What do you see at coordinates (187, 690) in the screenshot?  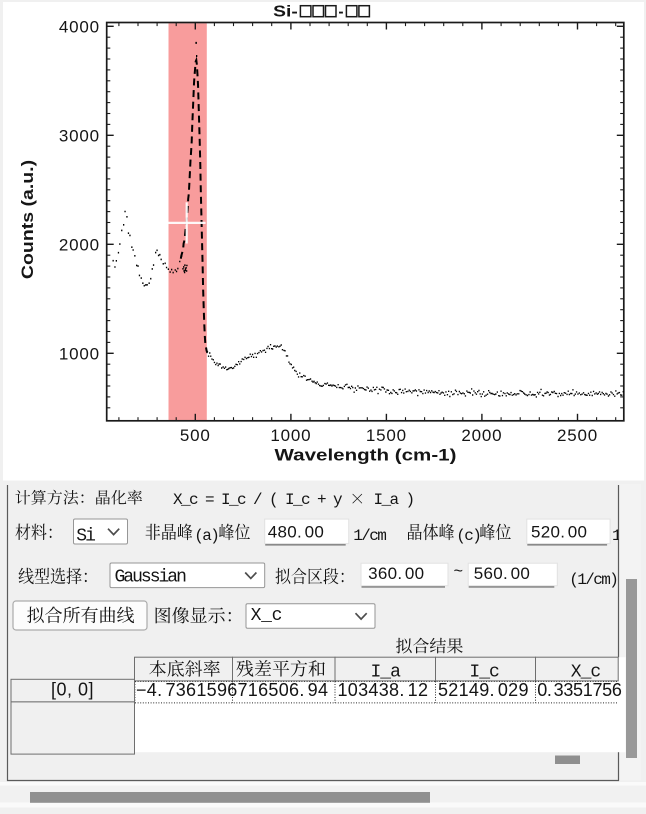 I see `svg-text:−4.7361596: −4. 7361596` at bounding box center [187, 690].